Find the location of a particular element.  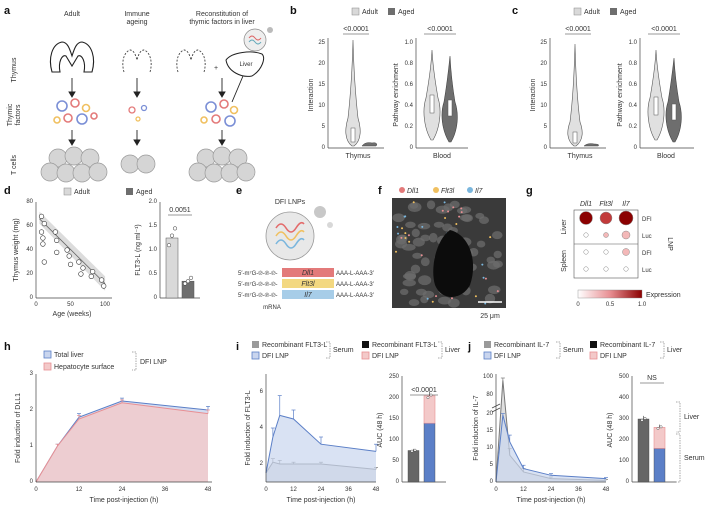

e-row2-gene: Flt3l is located at coordinates (308, 284).